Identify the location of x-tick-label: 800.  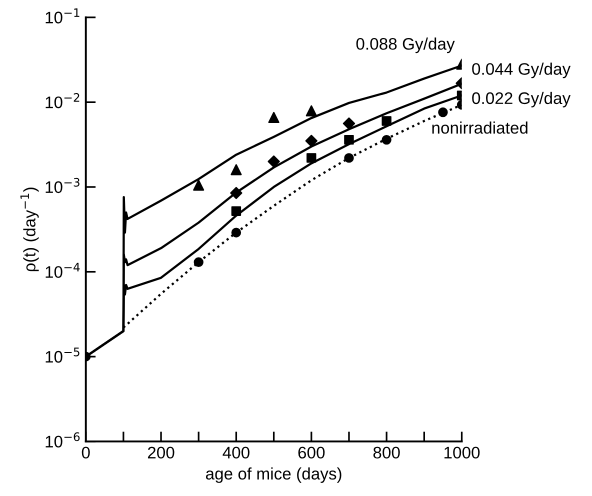
(386, 452).